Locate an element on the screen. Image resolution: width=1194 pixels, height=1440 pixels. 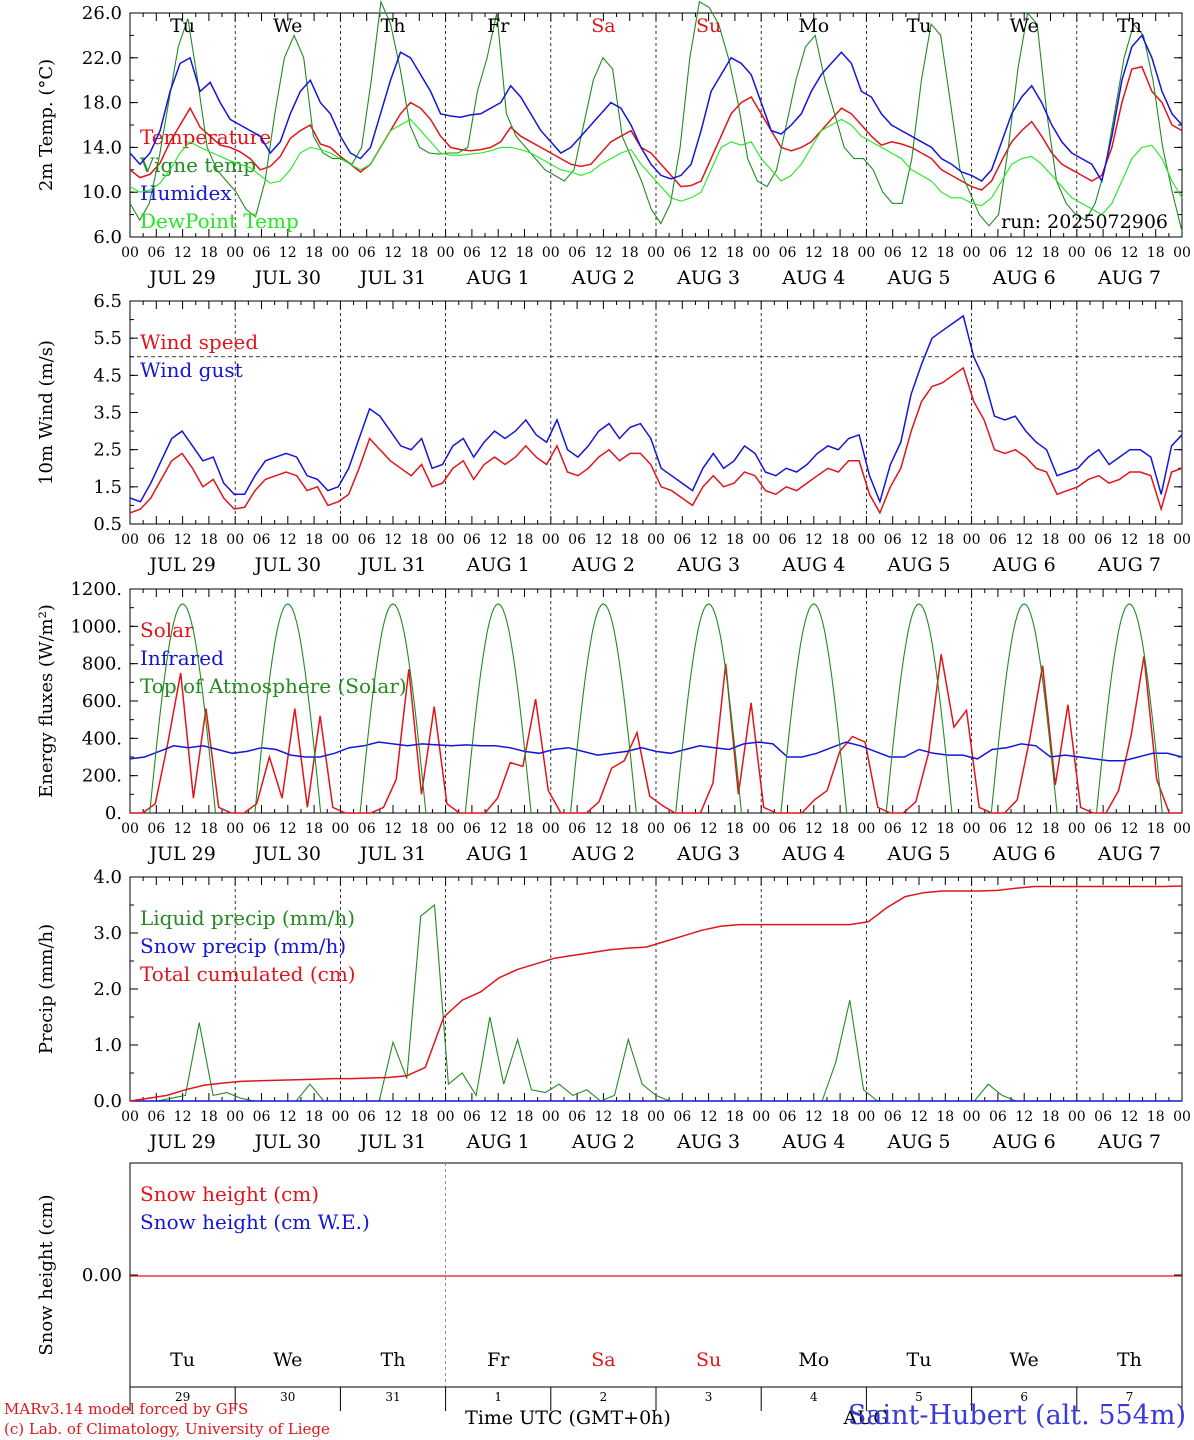
day-number: 31 is located at coordinates (392, 1397).